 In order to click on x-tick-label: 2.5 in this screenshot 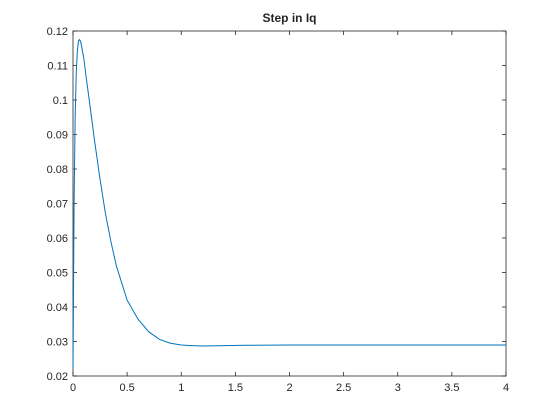, I will do `click(343, 388)`.